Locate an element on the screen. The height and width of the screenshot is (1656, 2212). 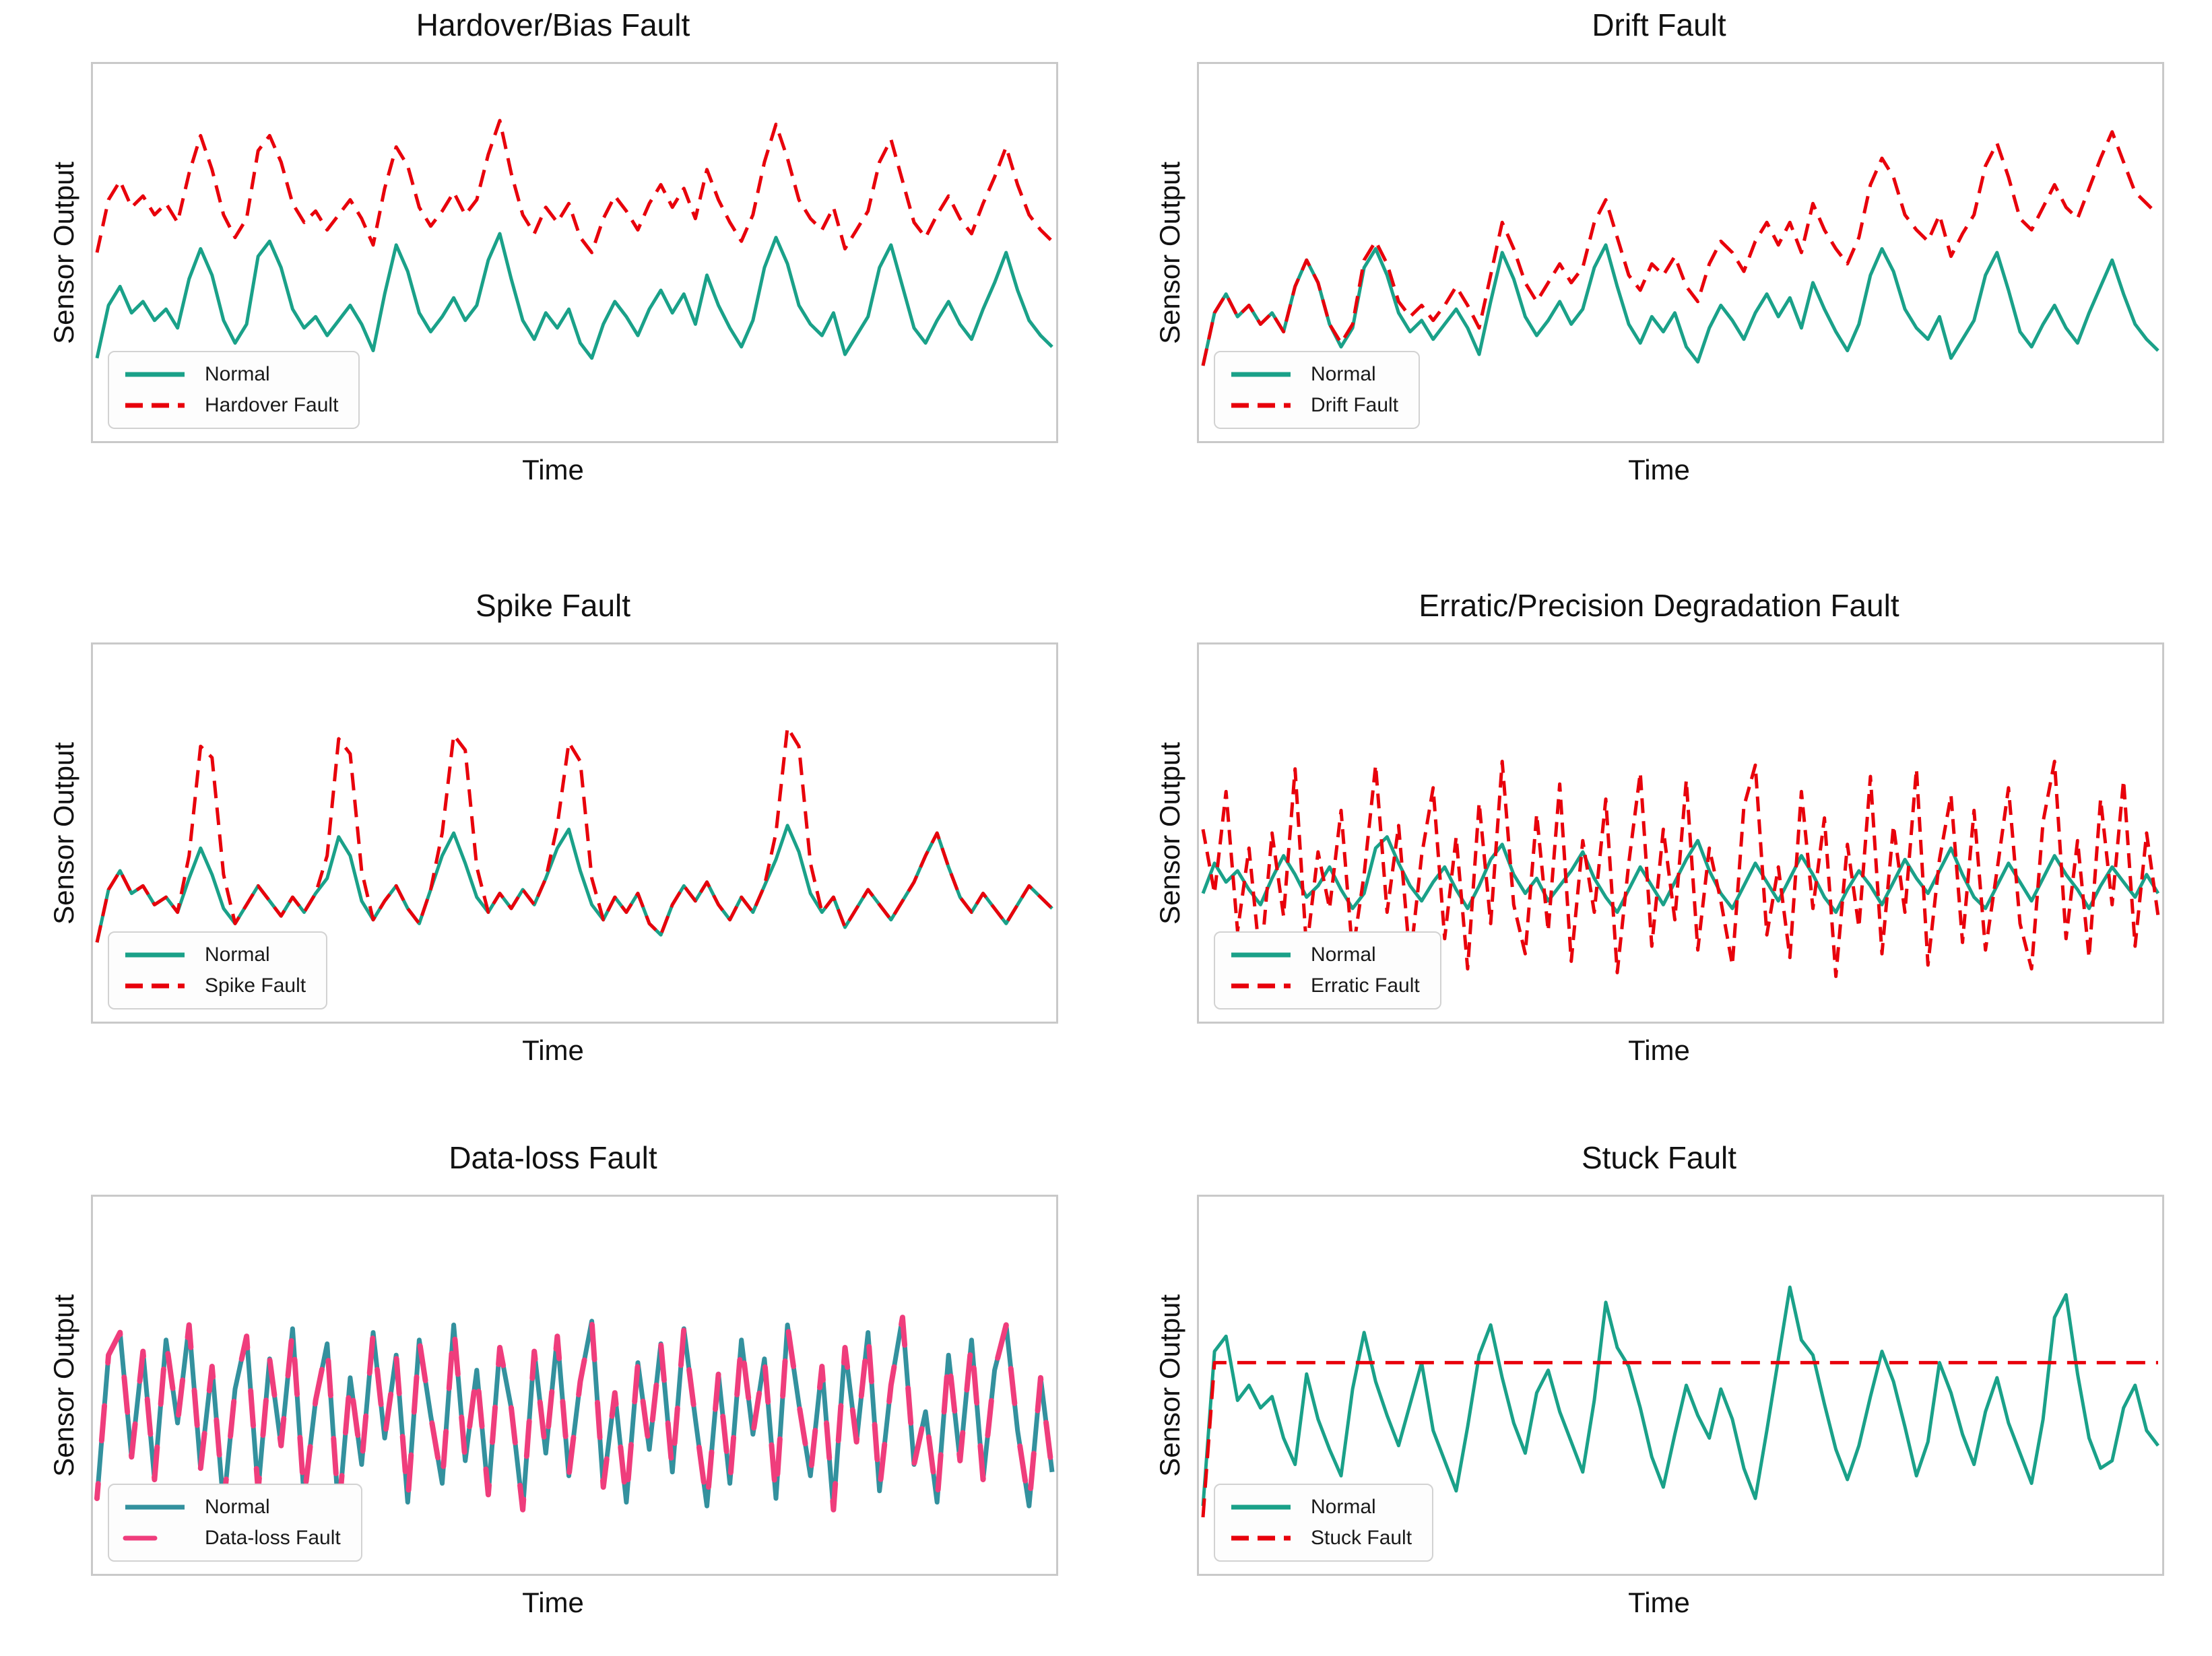
legend-label: Data-loss Fault is located at coordinates (273, 1538).